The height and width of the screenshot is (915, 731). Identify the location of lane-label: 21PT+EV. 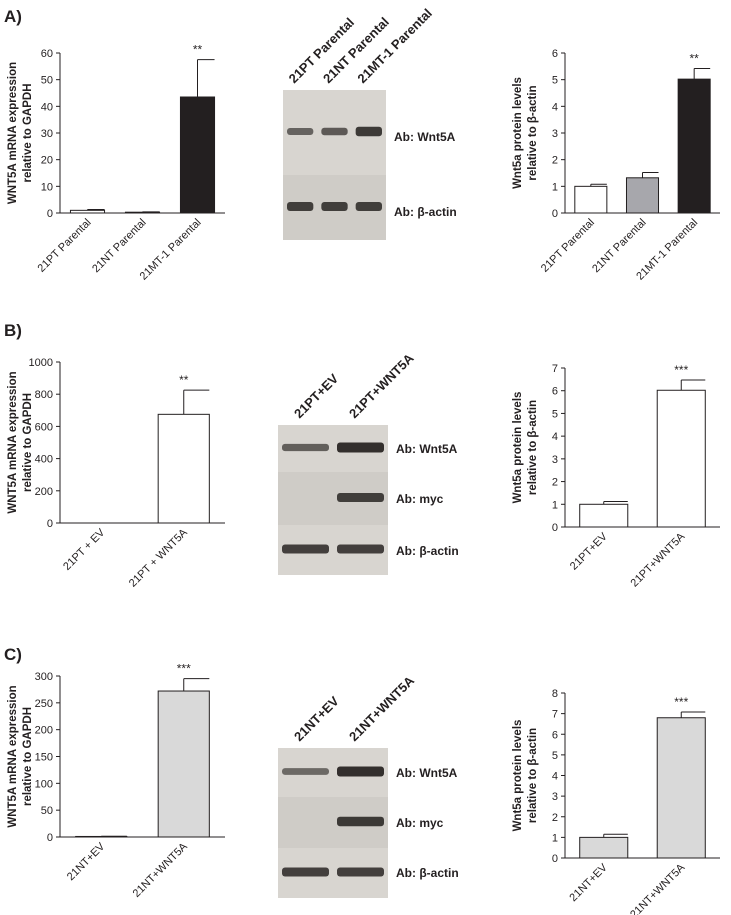
(316, 396).